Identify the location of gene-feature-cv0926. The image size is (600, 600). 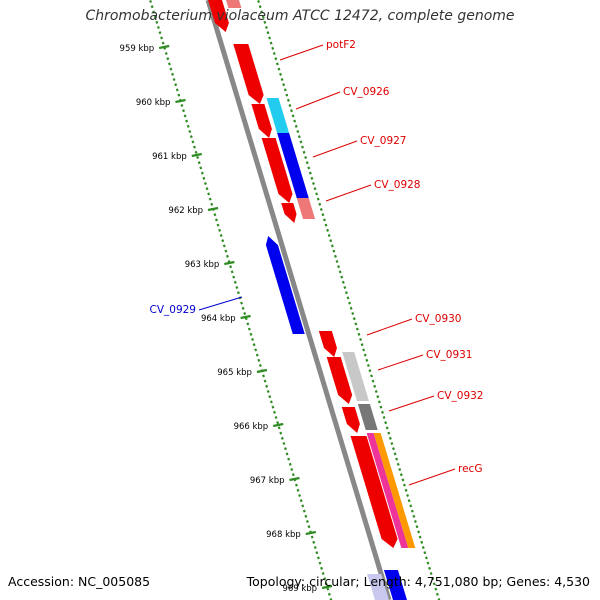
(278, 115).